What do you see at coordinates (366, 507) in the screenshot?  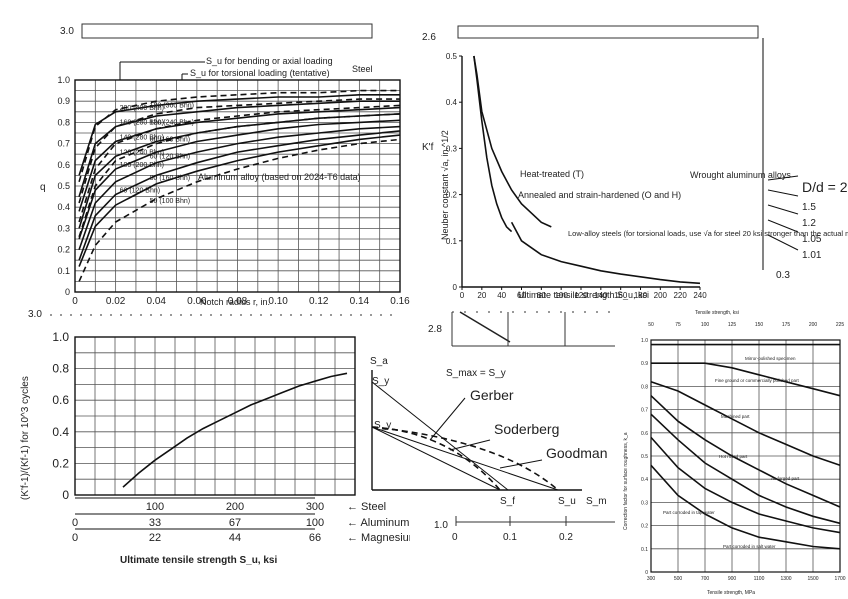 I see `p3-steel-name: ← Steel` at bounding box center [366, 507].